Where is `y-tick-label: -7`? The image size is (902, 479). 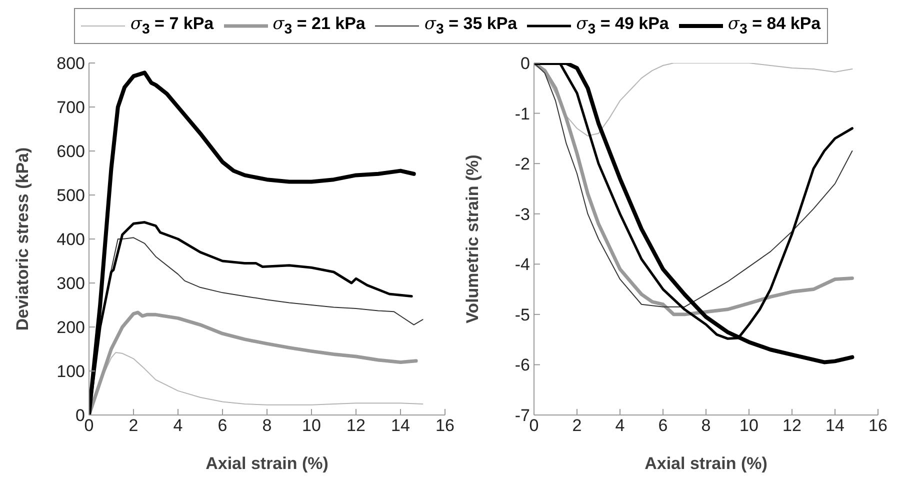
y-tick-label: -7 is located at coordinates (522, 416).